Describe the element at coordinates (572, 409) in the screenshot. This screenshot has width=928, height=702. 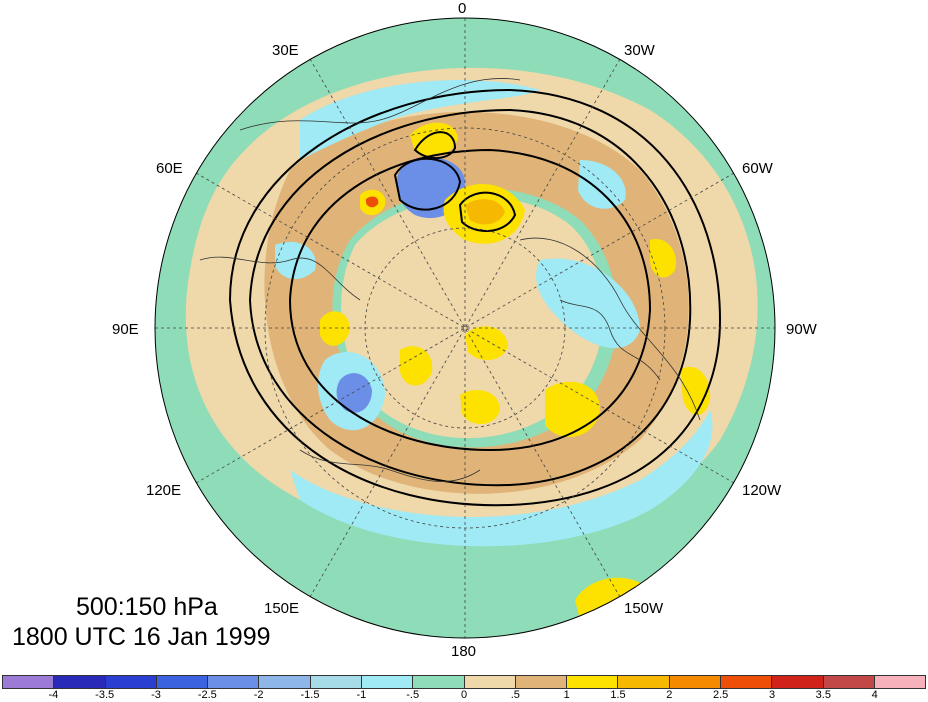
I see `yellow-se` at that location.